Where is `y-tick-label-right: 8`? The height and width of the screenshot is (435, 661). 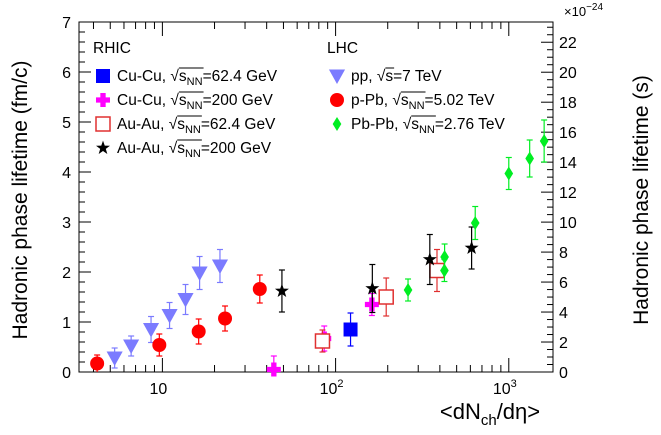 y-tick-label-right: 8 is located at coordinates (563, 253).